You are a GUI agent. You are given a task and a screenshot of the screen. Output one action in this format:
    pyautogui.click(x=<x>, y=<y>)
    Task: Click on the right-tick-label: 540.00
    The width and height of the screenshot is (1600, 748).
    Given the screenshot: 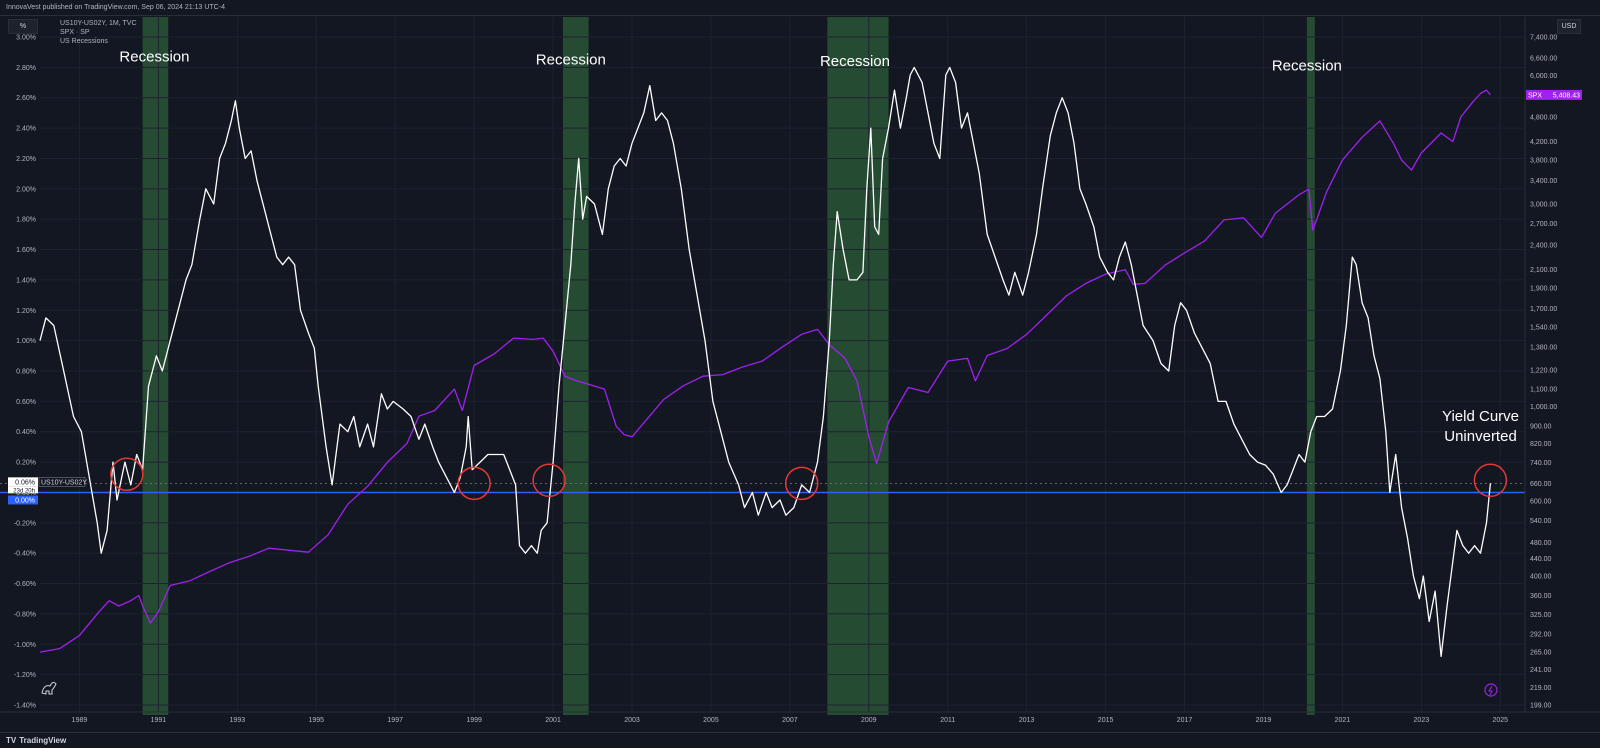 What is the action you would take?
    pyautogui.click(x=1541, y=521)
    